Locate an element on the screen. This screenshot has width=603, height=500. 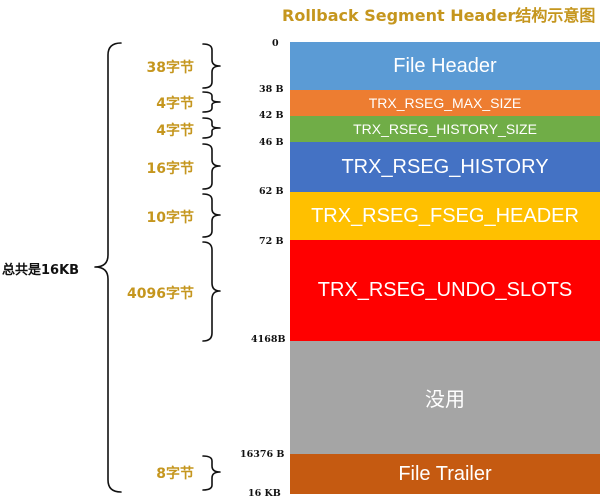
offset-label: 38 B is located at coordinates (271, 89).